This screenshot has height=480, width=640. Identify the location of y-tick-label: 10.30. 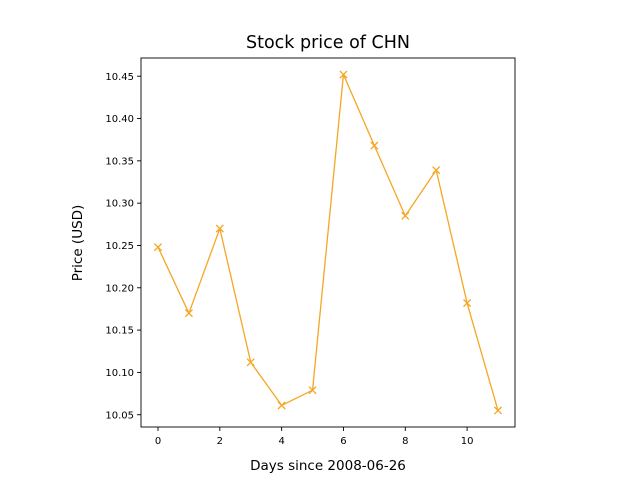
(119, 204).